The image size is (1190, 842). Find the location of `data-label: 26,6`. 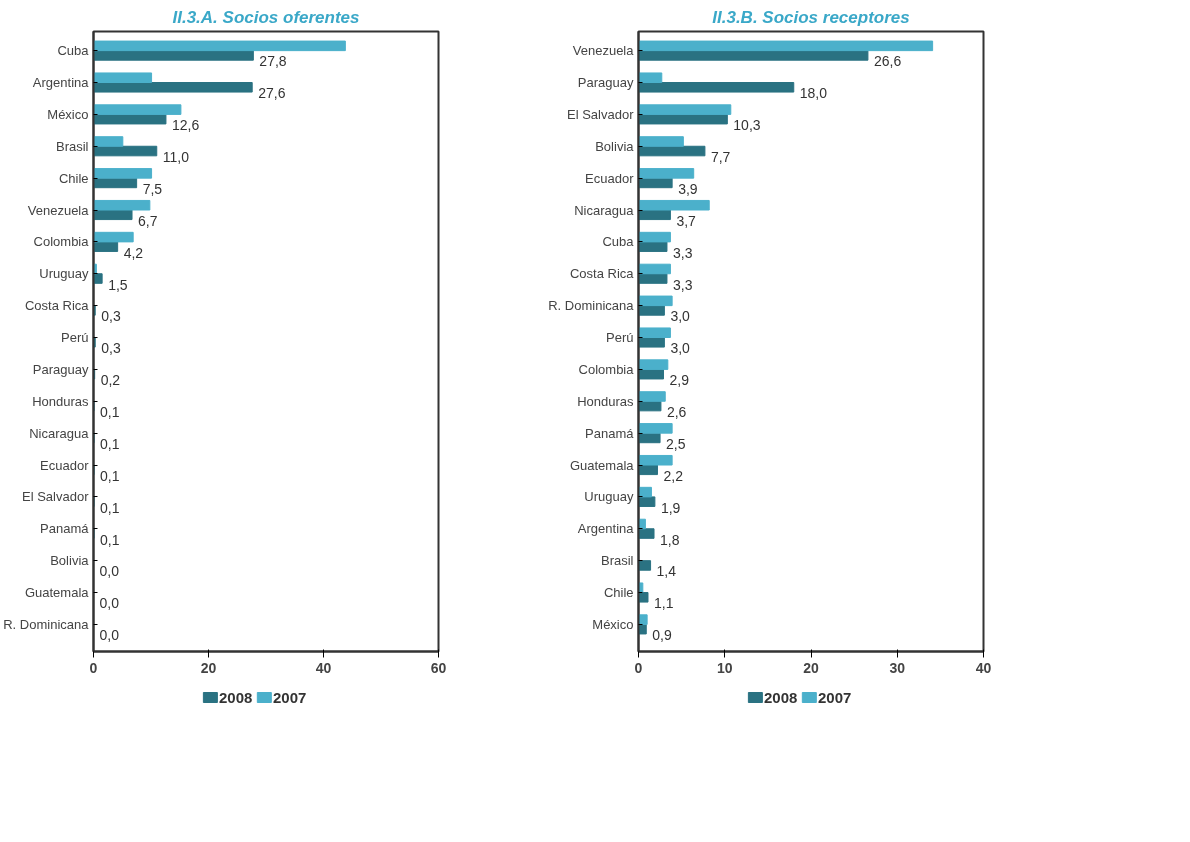

data-label: 26,6 is located at coordinates (887, 61).